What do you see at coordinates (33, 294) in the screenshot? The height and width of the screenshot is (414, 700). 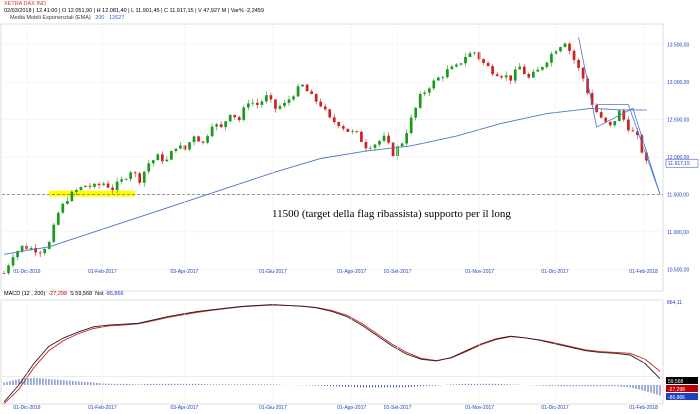 I see `macd-params: (12 , 200)` at bounding box center [33, 294].